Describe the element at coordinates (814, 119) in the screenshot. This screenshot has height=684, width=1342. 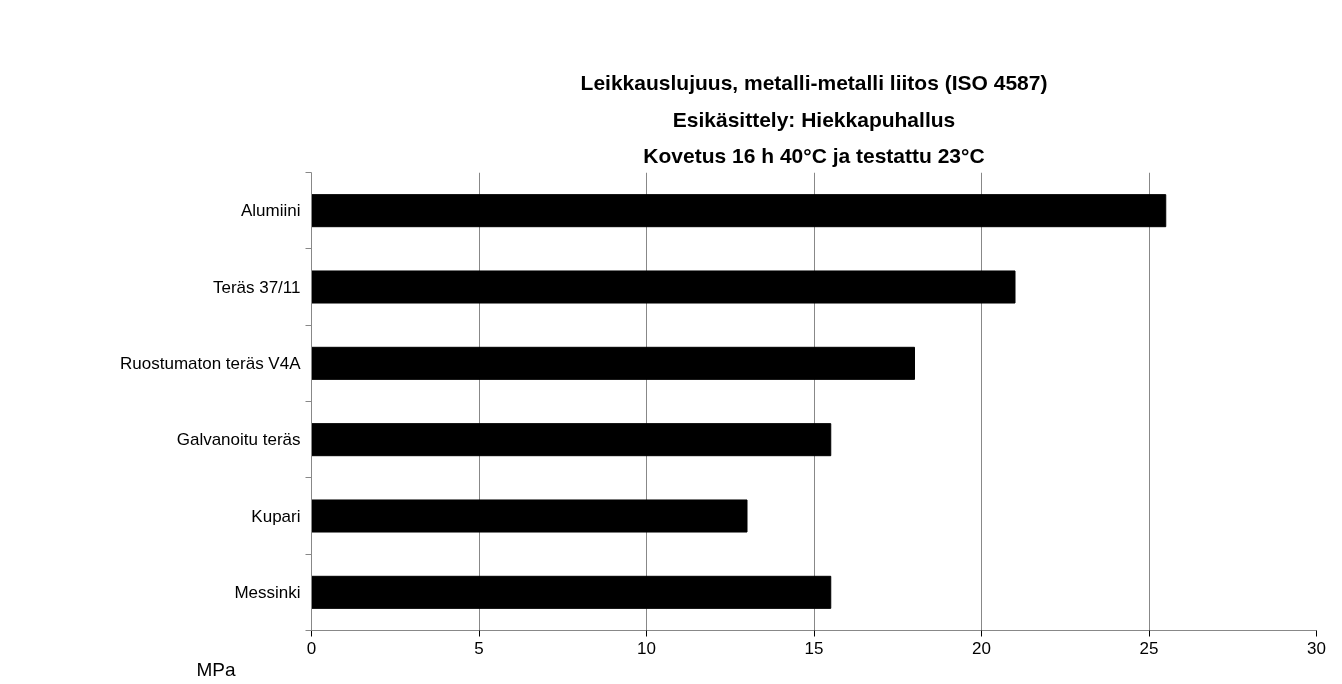
I see `chart-title: Leikkauslujuus, metalli-metalli liitos (ISO 4587) Esikäsittely: Hiekkapuhallus Kovetus 16 h 40°C ja testattu 23°C` at that location.